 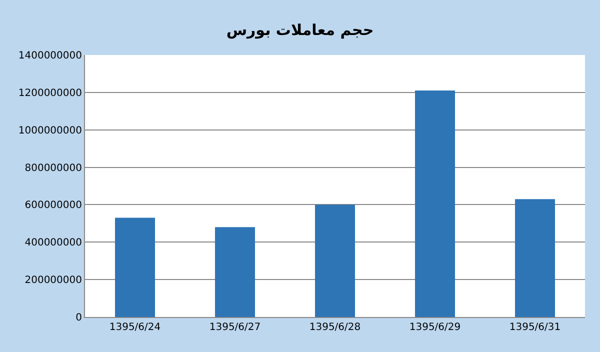 I want to click on y-tick-label: 1200000000, so click(x=50, y=93).